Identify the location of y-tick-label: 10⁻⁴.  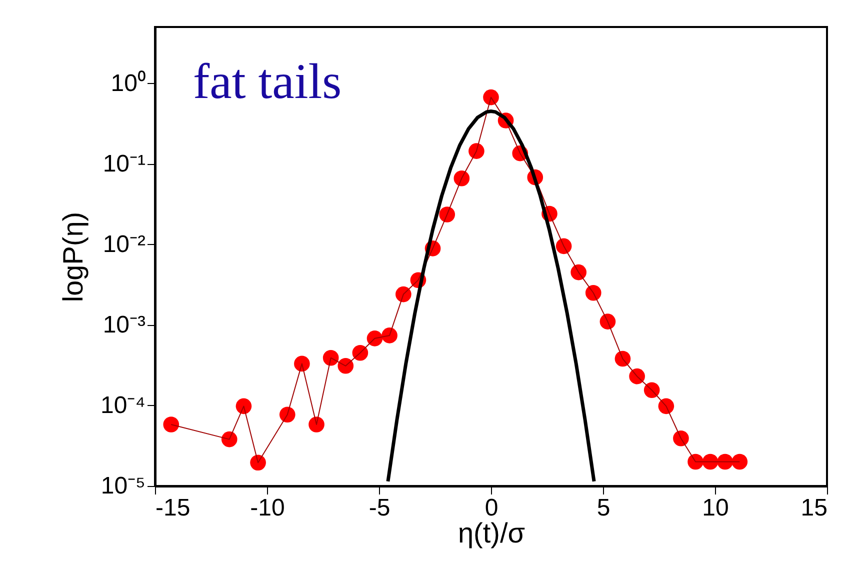
(123, 405).